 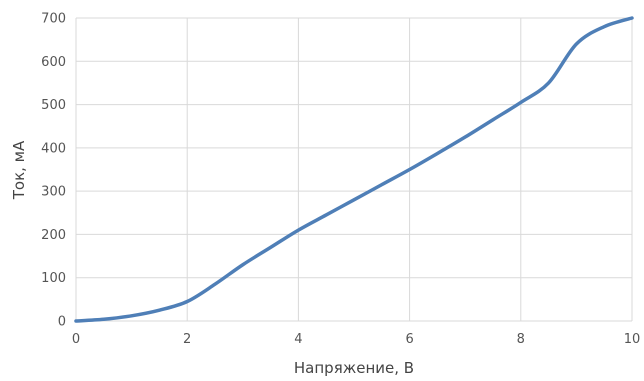 What do you see at coordinates (53, 148) in the screenshot?
I see `y-tick-label-400: 400` at bounding box center [53, 148].